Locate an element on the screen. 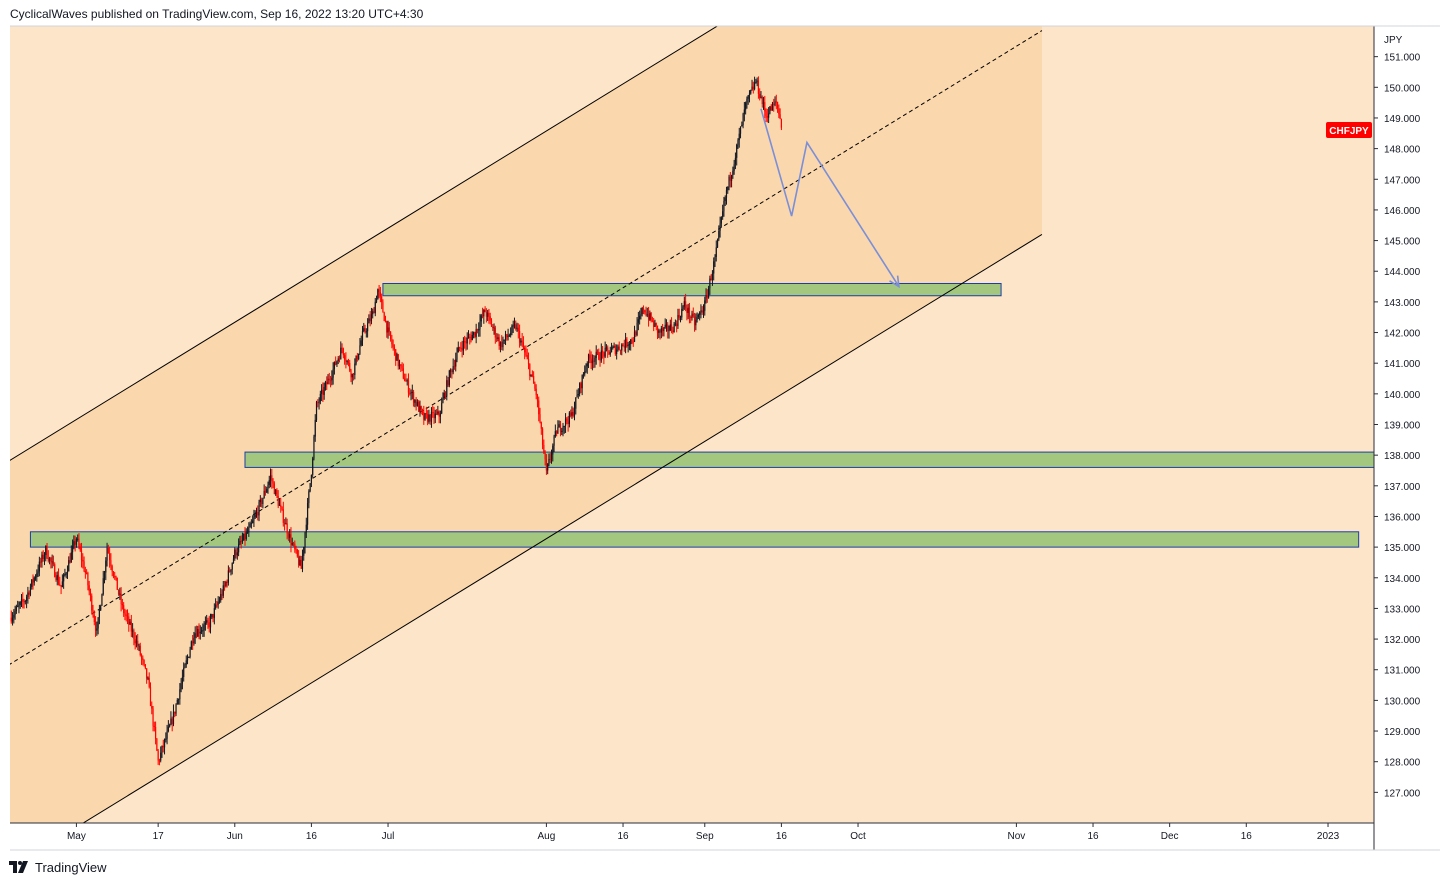 This screenshot has width=1440, height=884. y-tick-label: 133.000 is located at coordinates (1402, 609).